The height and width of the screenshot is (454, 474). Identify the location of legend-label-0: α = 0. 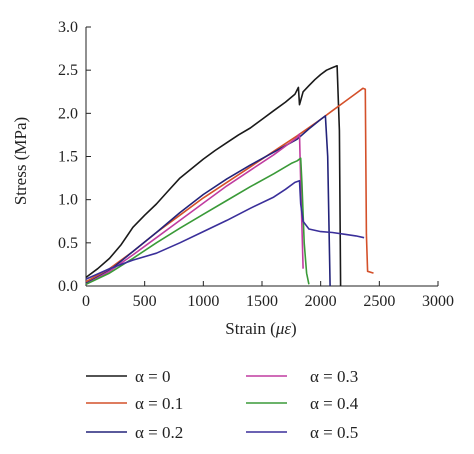
(153, 376).